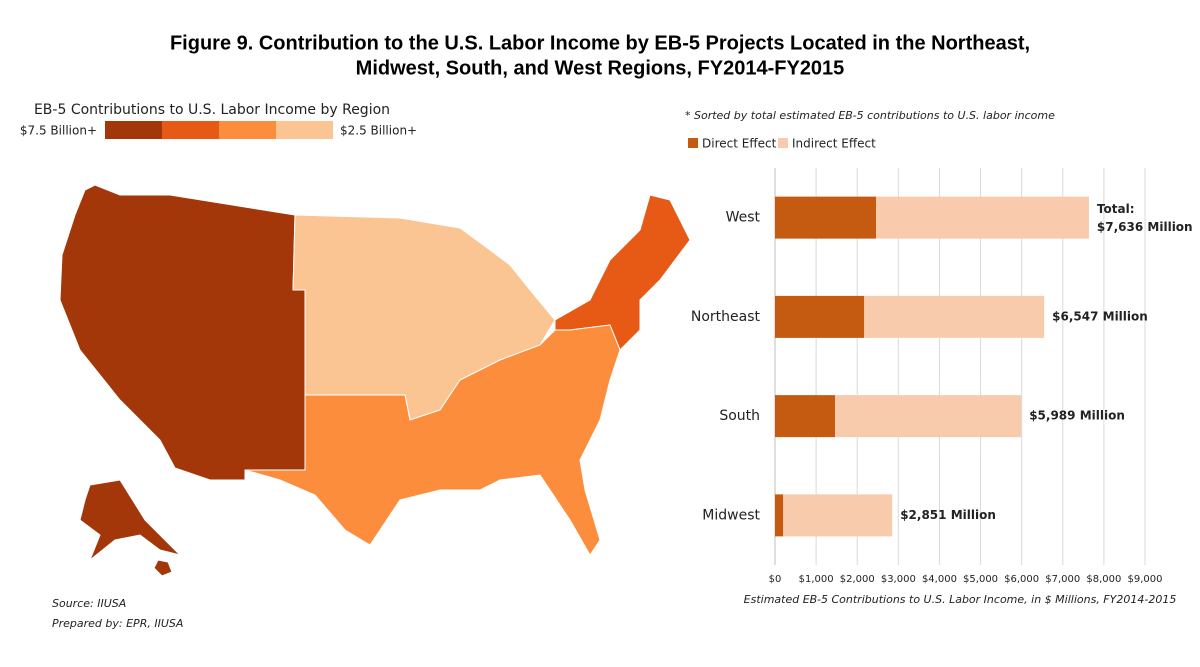 The width and height of the screenshot is (1200, 667). What do you see at coordinates (58, 131) in the screenshot?
I see `map-legend-high: $7.5 Billion+` at bounding box center [58, 131].